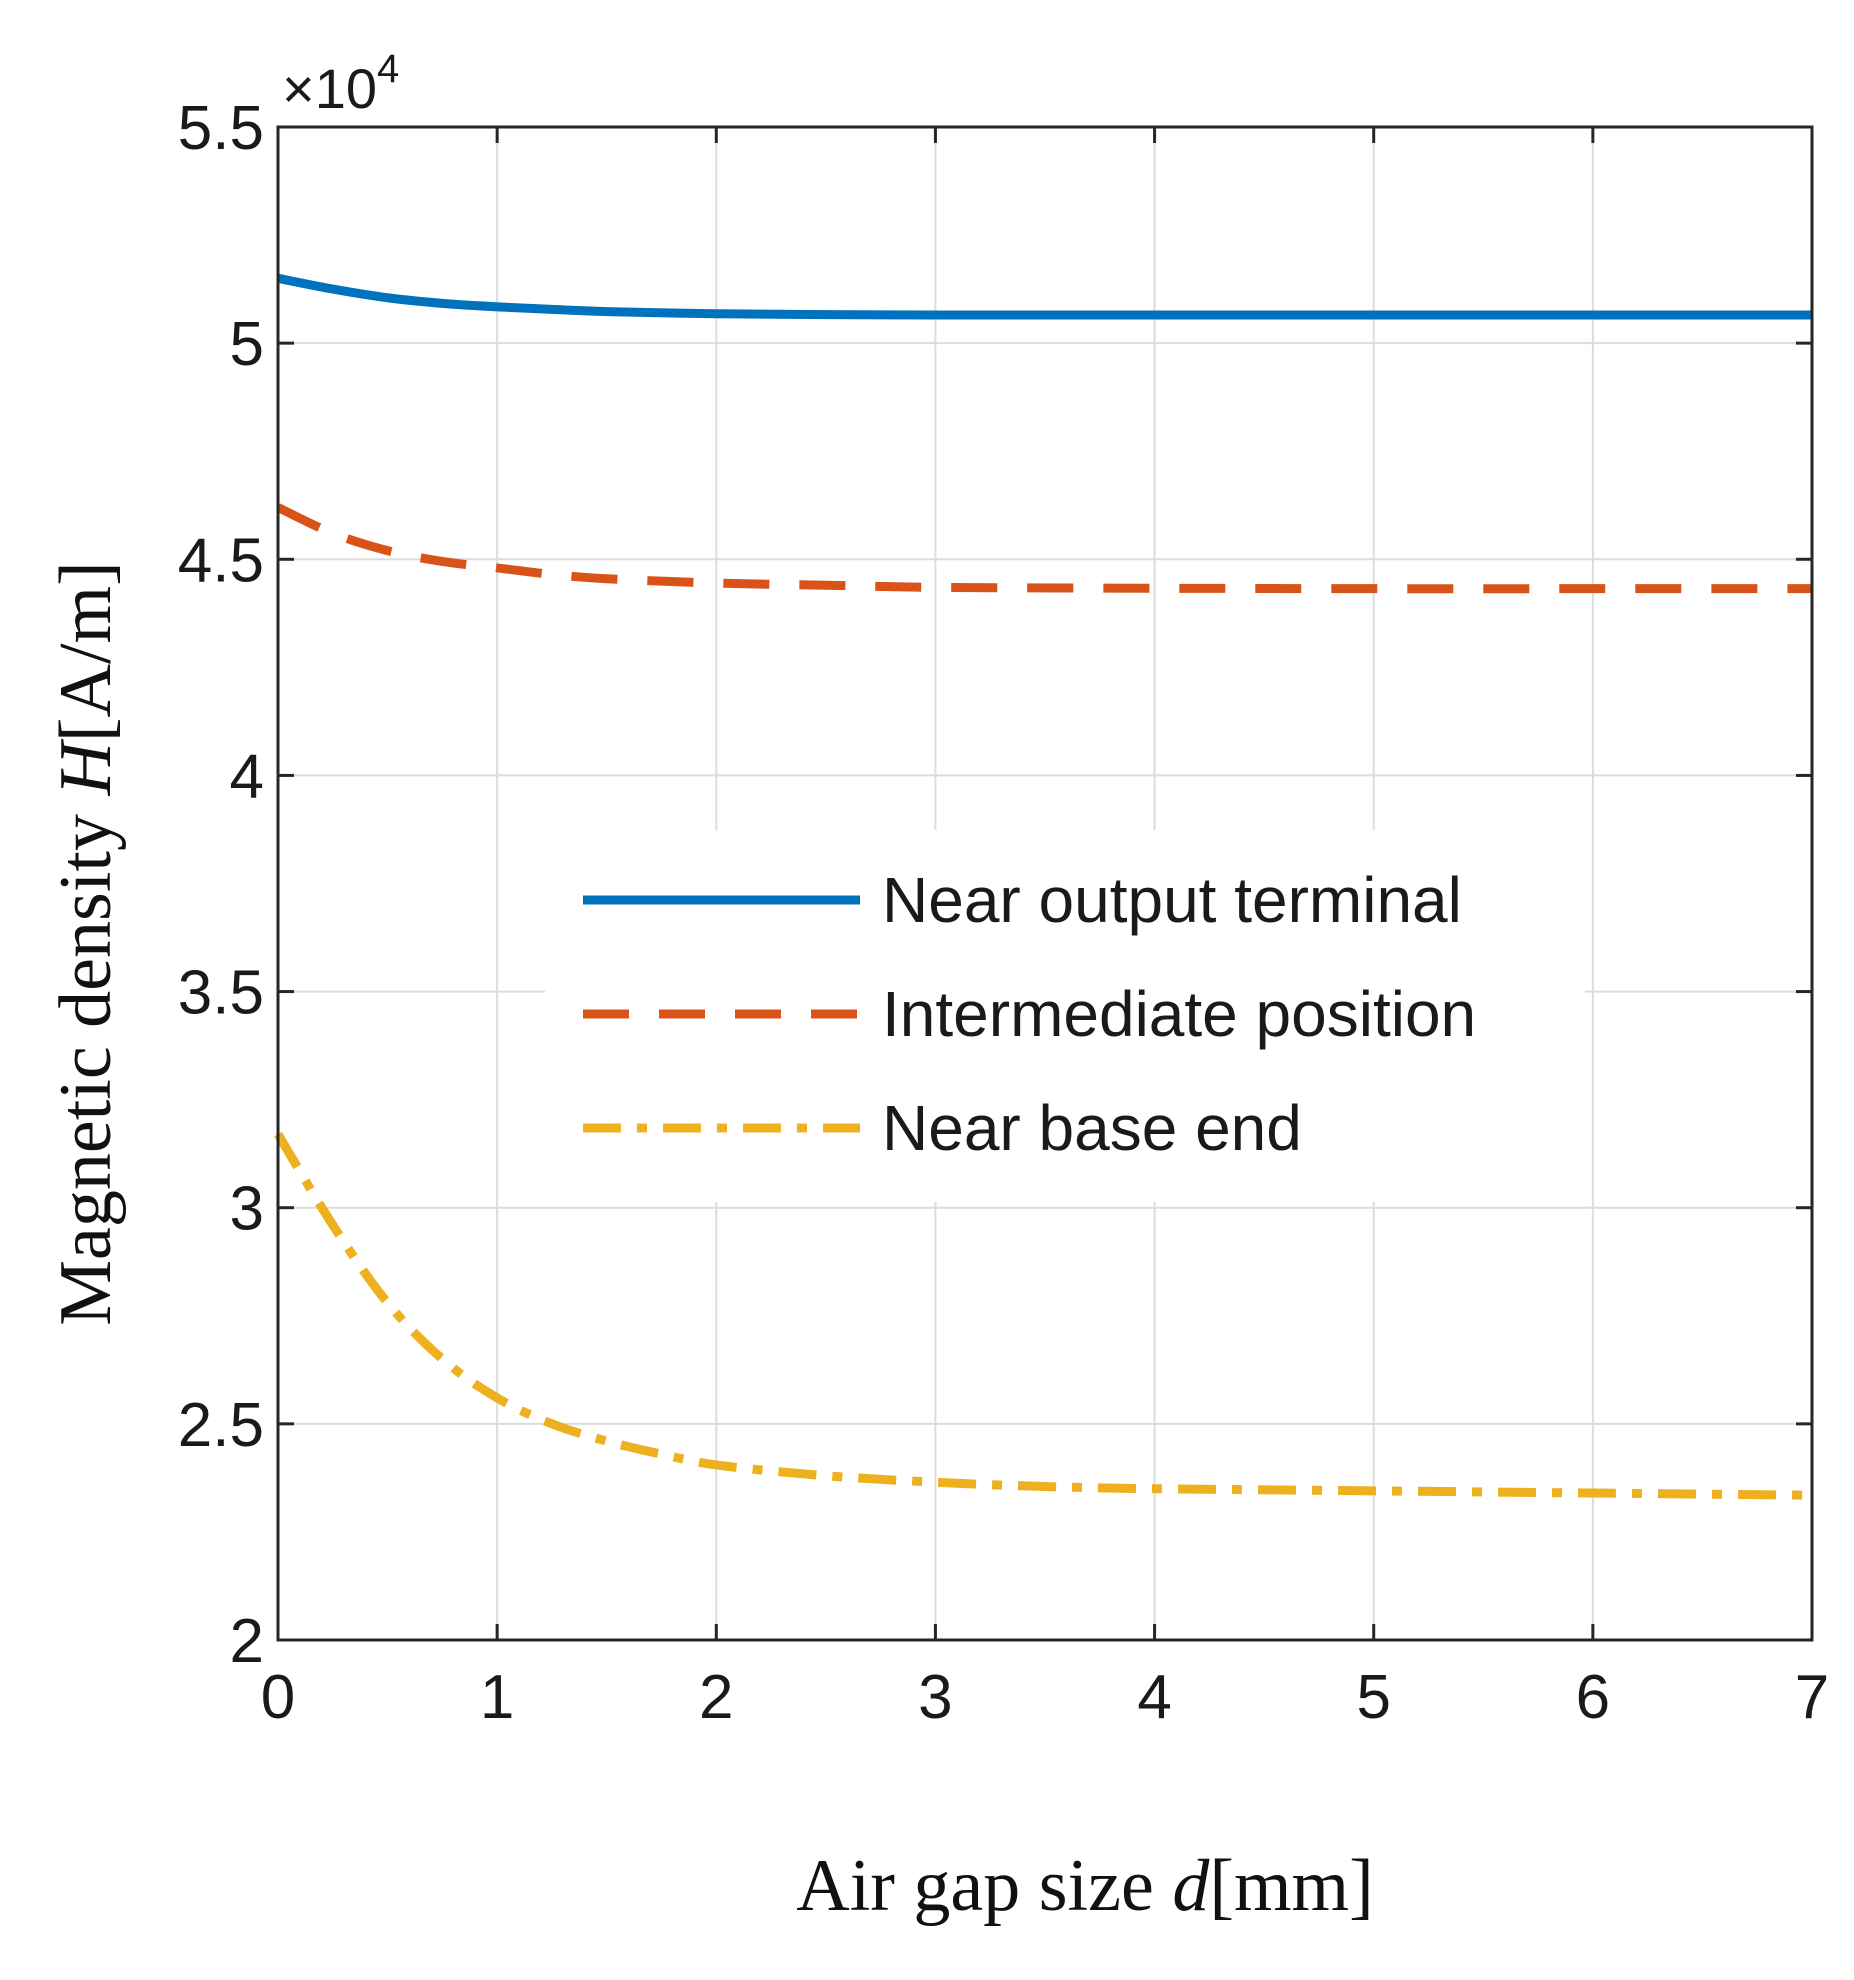  What do you see at coordinates (1291, 1886) in the screenshot?
I see `x-axis-title-unit: [mm]` at bounding box center [1291, 1886].